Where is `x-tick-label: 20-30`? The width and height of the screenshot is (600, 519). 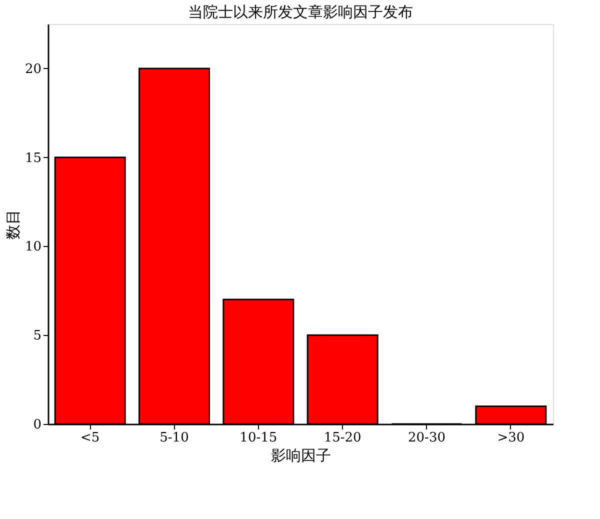 x-tick-label: 20-30 is located at coordinates (427, 438).